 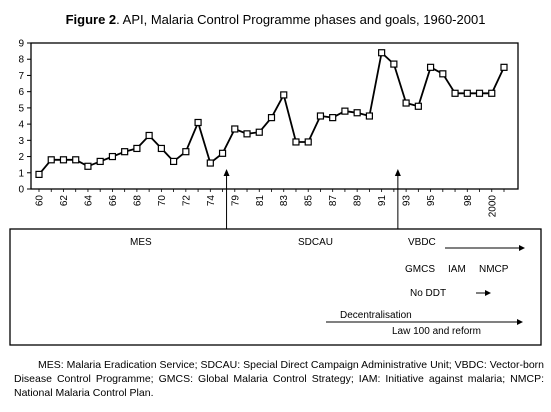 What do you see at coordinates (492, 206) in the screenshot?
I see `x-tick-label: 2000` at bounding box center [492, 206].